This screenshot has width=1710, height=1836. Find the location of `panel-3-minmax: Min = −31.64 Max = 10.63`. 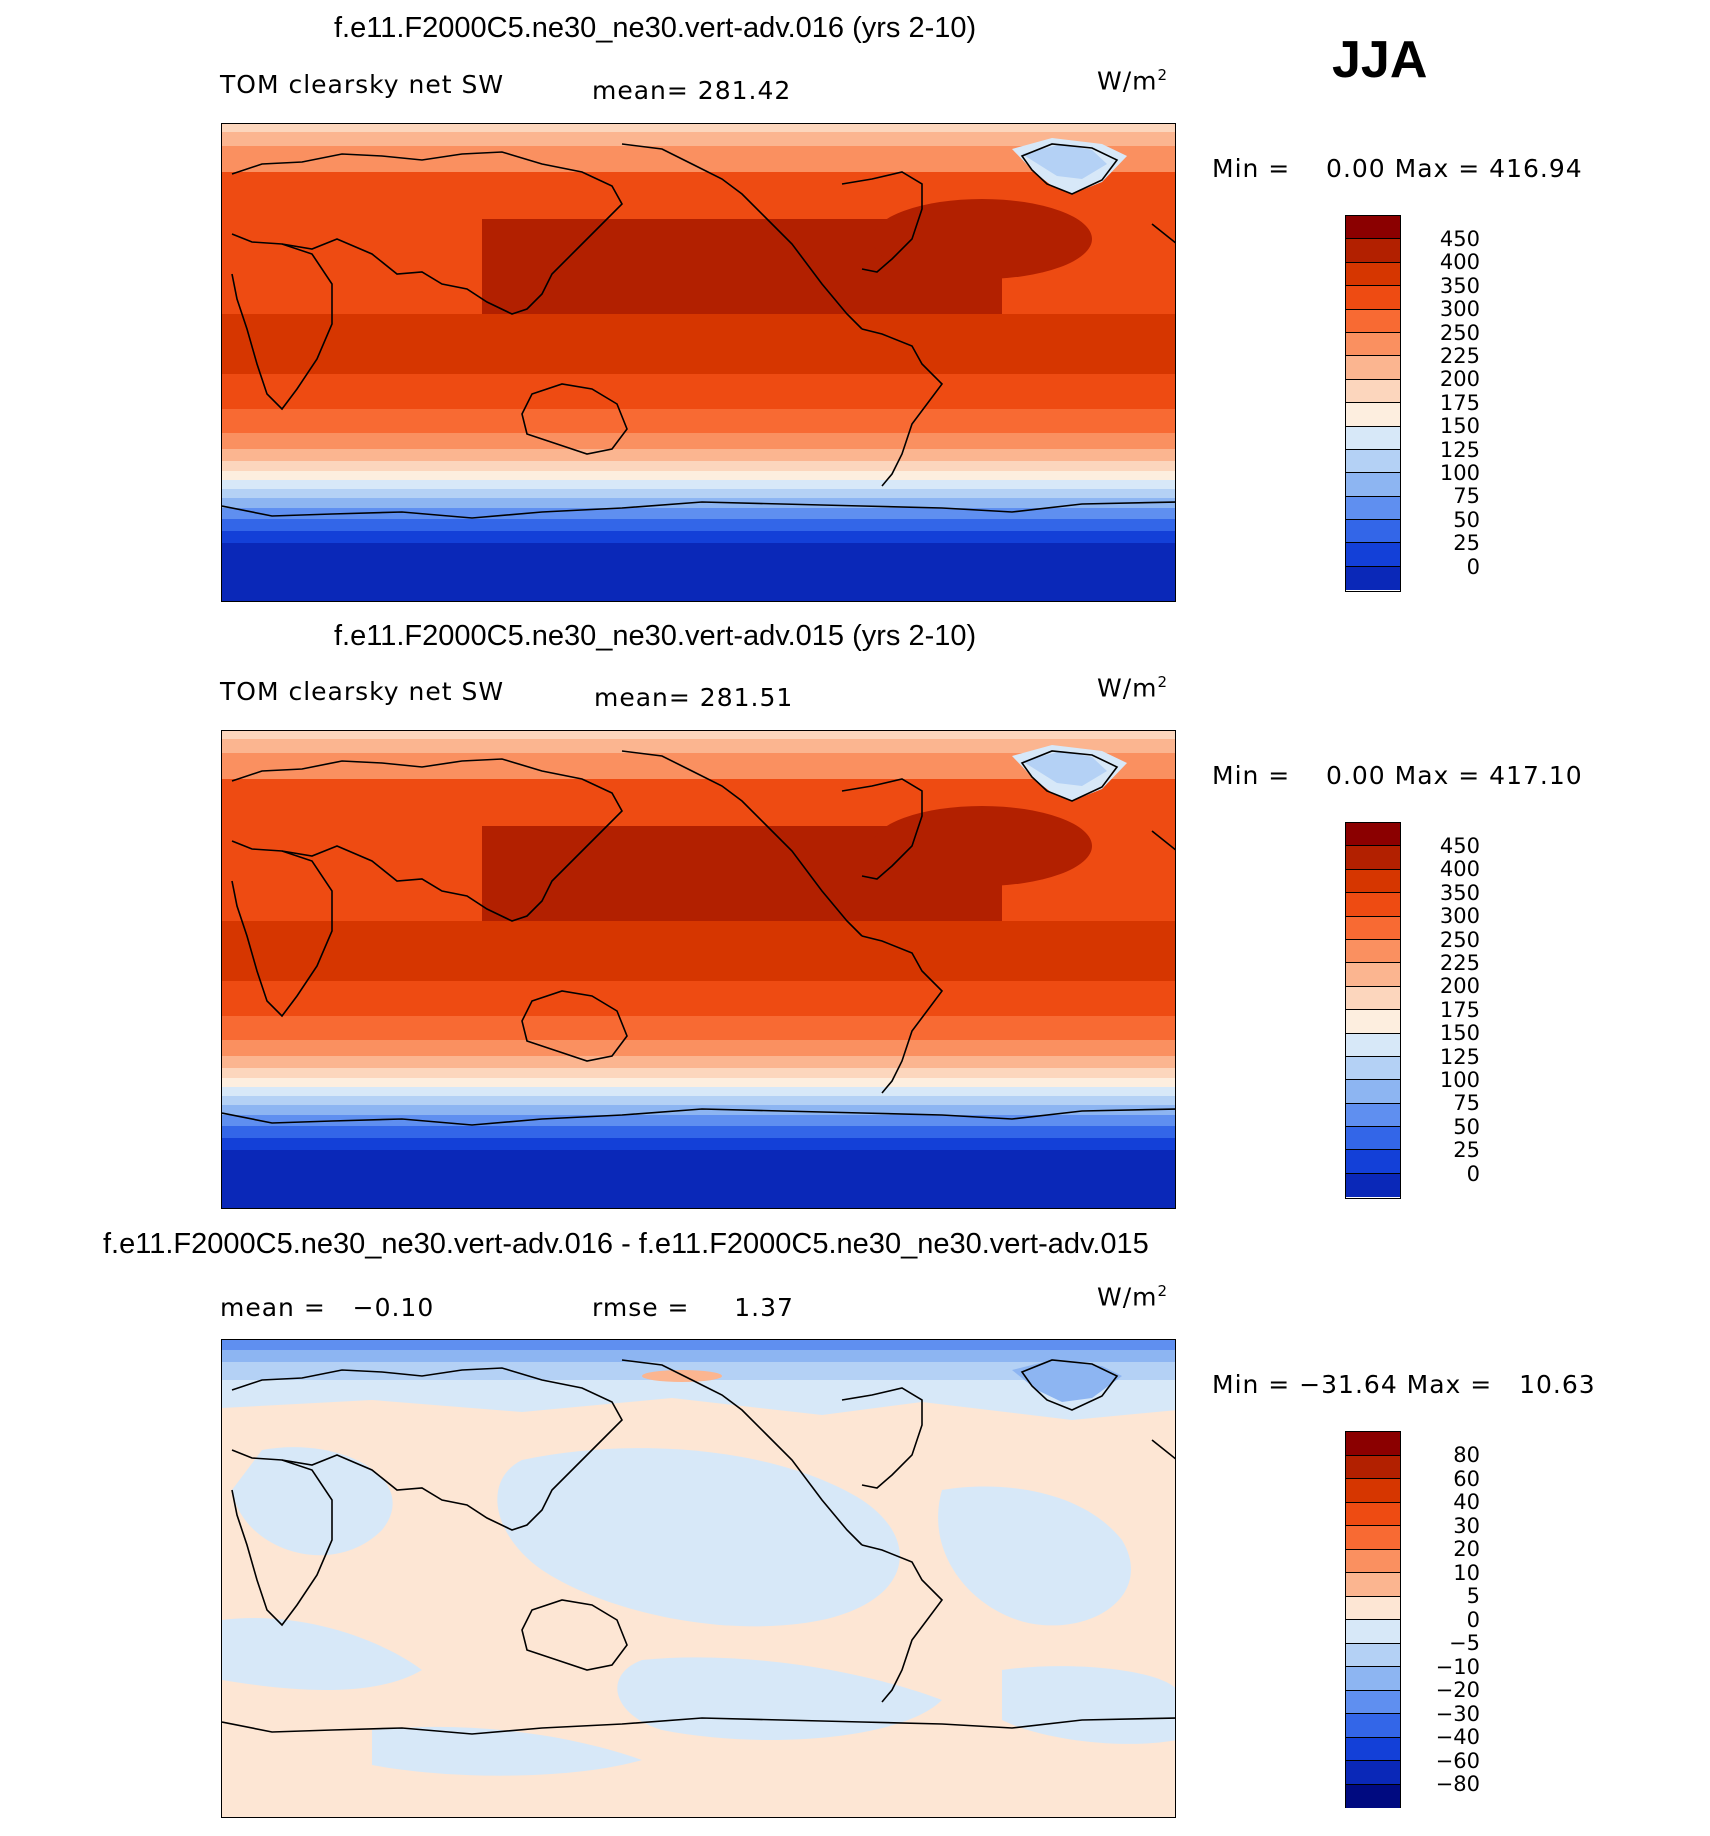

panel-3-minmax: Min = −31.64 Max = 10.63 is located at coordinates (1404, 1384).